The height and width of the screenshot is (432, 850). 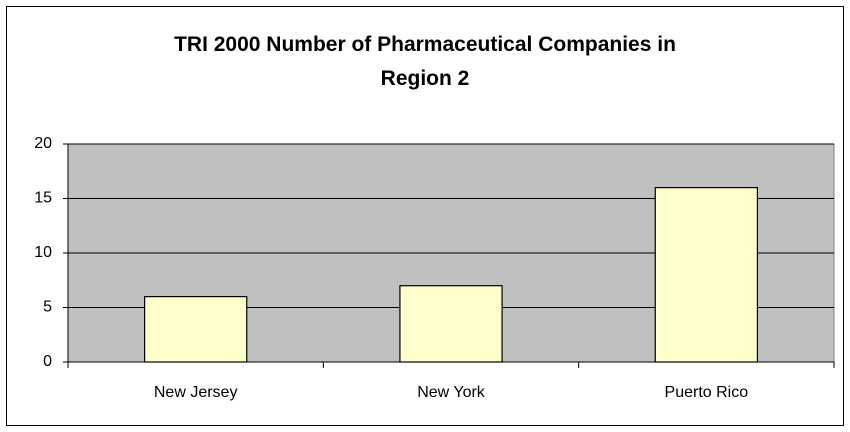 What do you see at coordinates (47, 361) in the screenshot?
I see `y-tick-label: 0` at bounding box center [47, 361].